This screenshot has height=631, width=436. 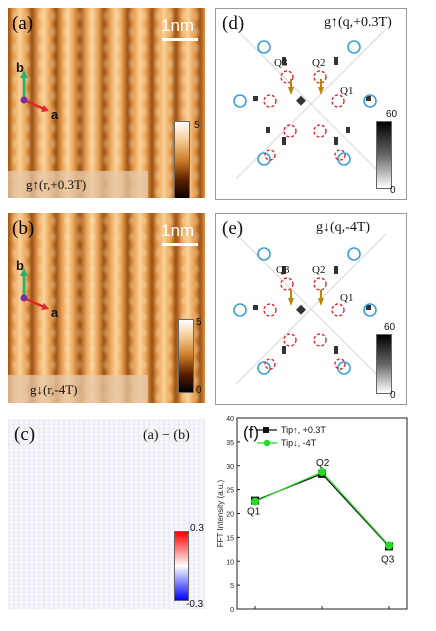 What do you see at coordinates (281, 63) in the screenshot?
I see `q3-label-d: Q3` at bounding box center [281, 63].